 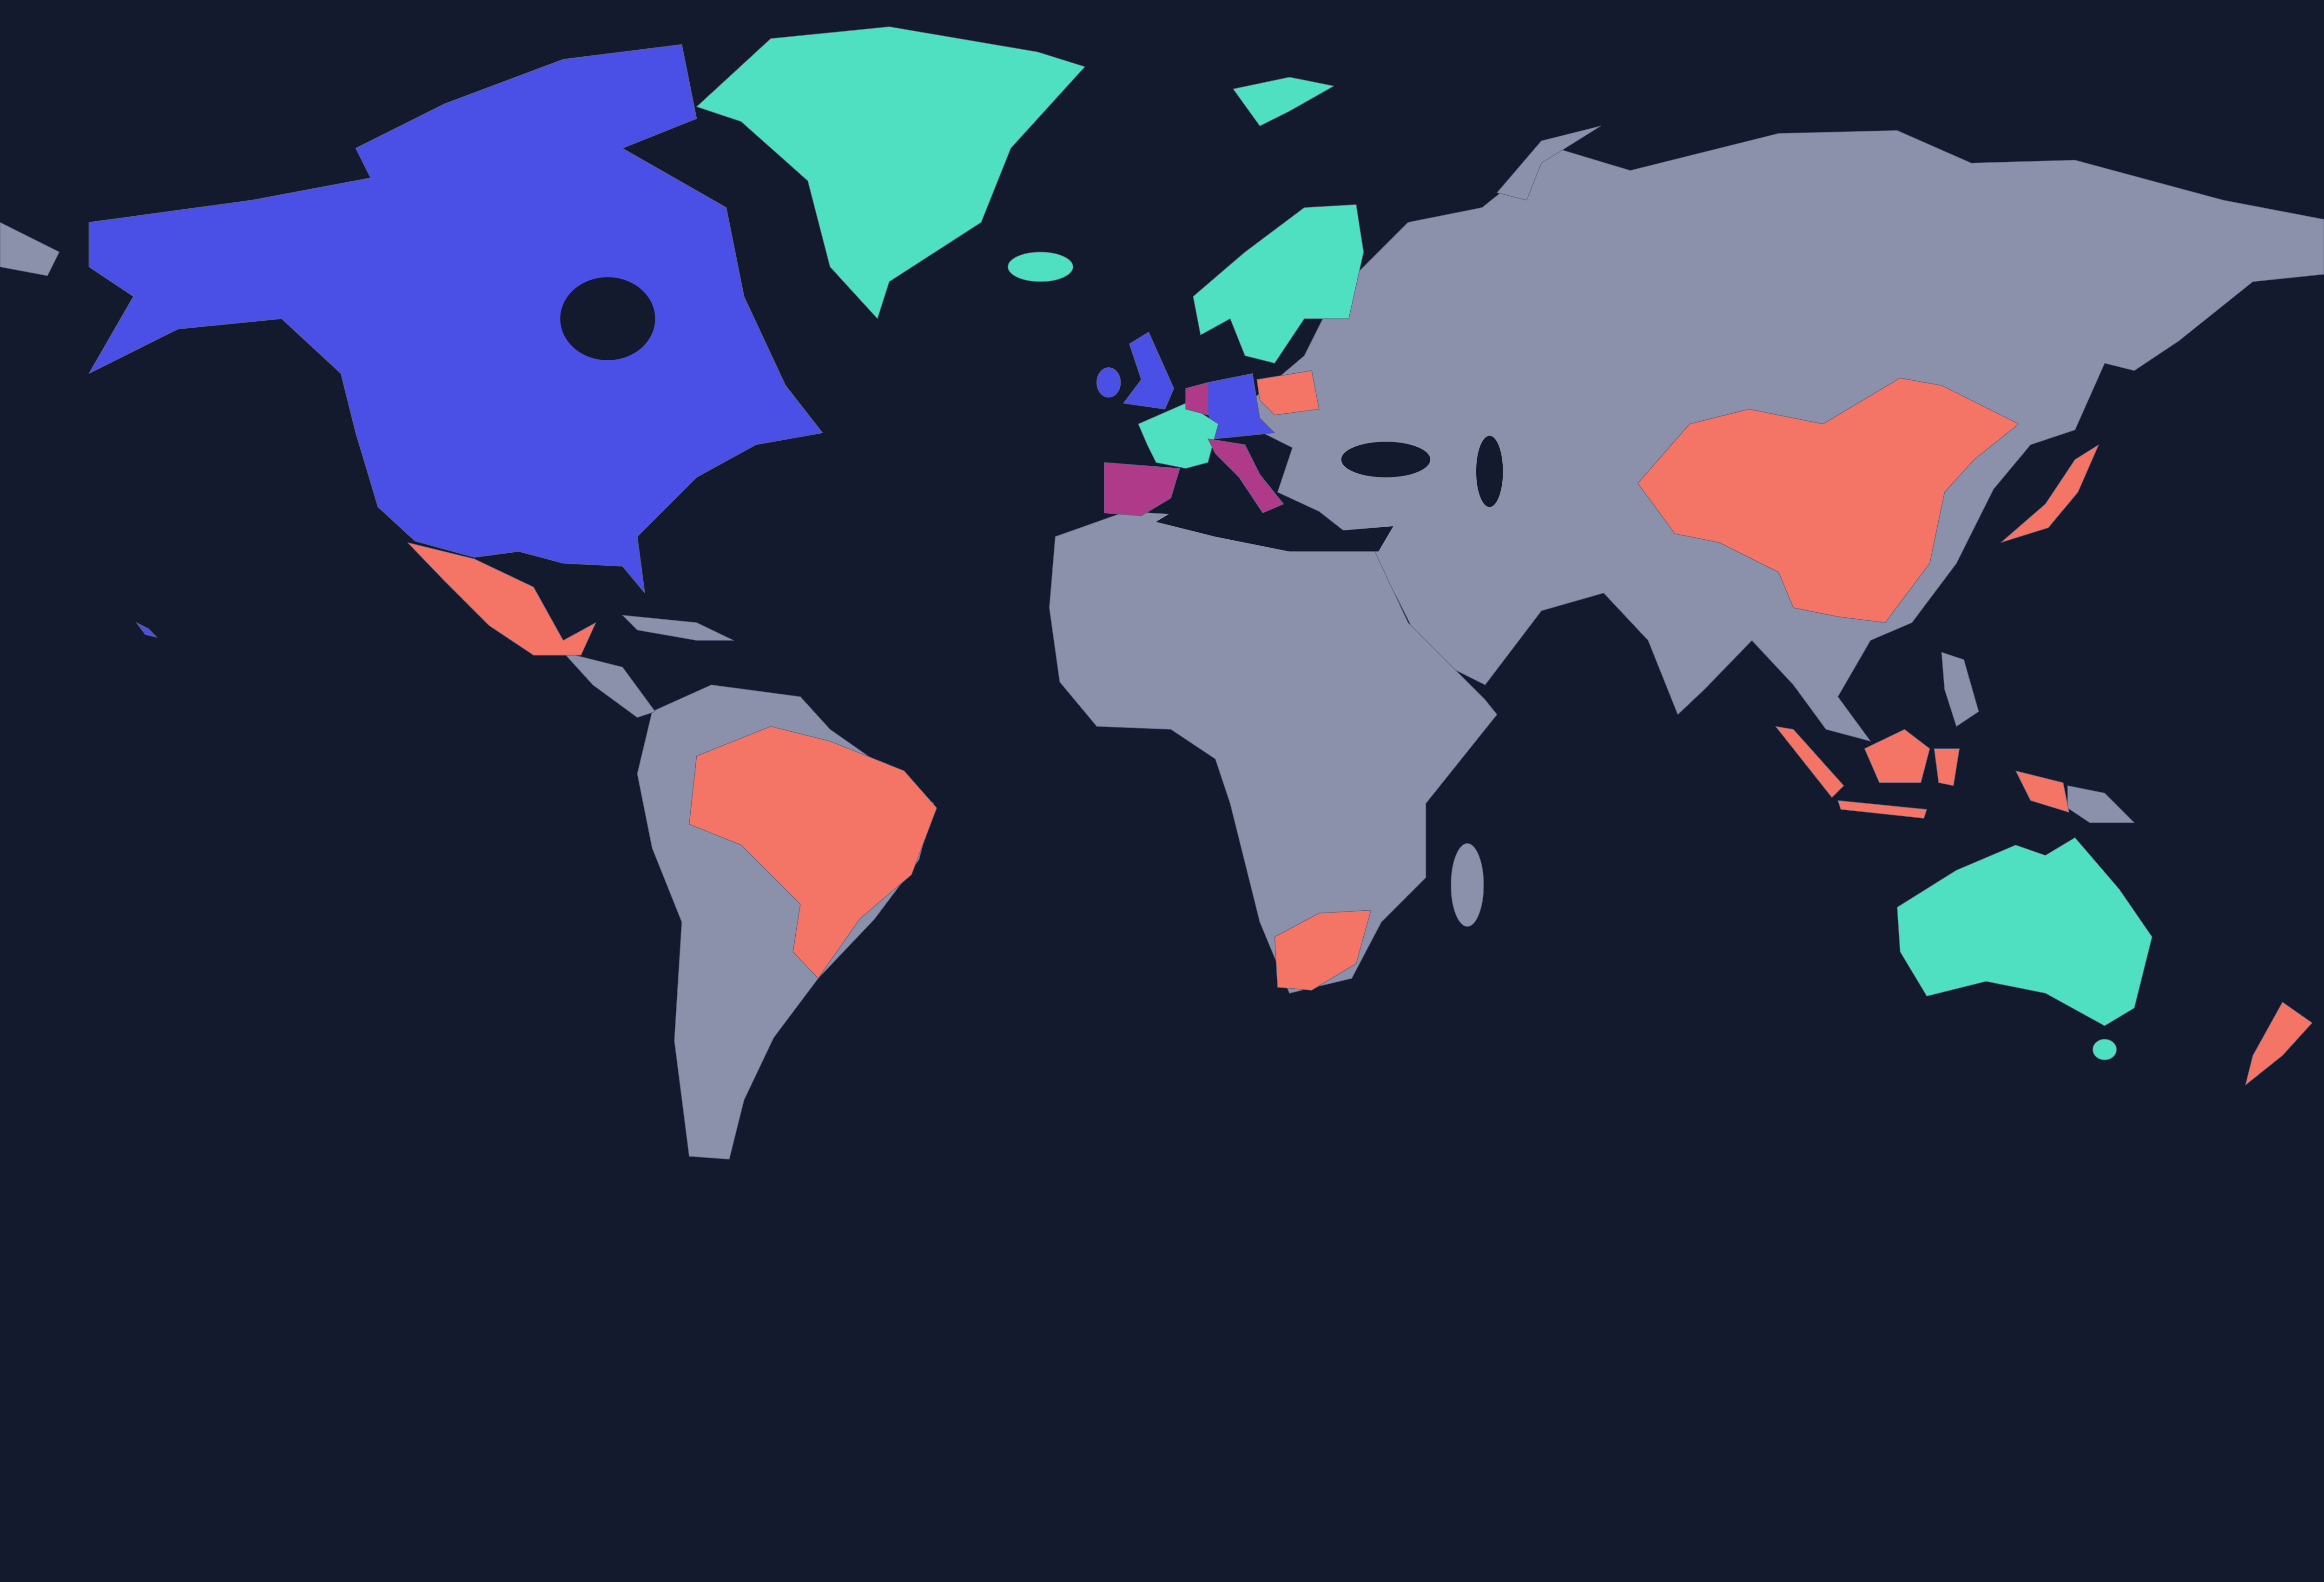 I want to click on country-china, so click(x=1828, y=500).